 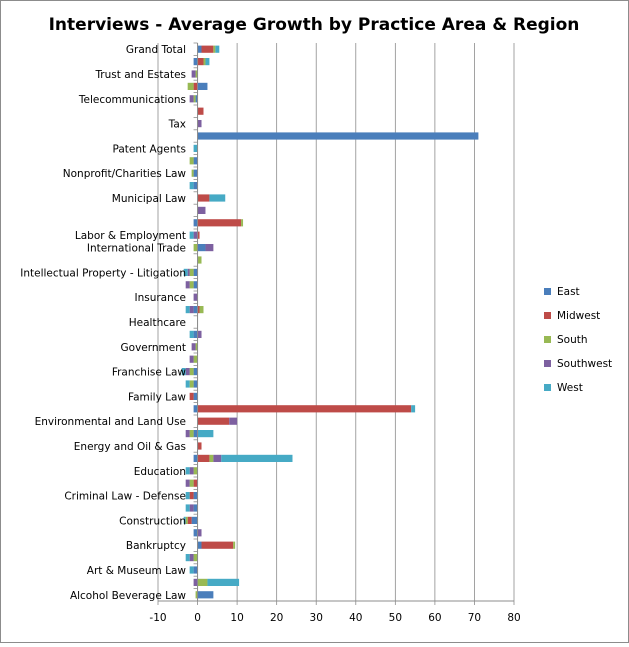 What do you see at coordinates (132, 100) in the screenshot?
I see `category-label-40: Telecommunications` at bounding box center [132, 100].